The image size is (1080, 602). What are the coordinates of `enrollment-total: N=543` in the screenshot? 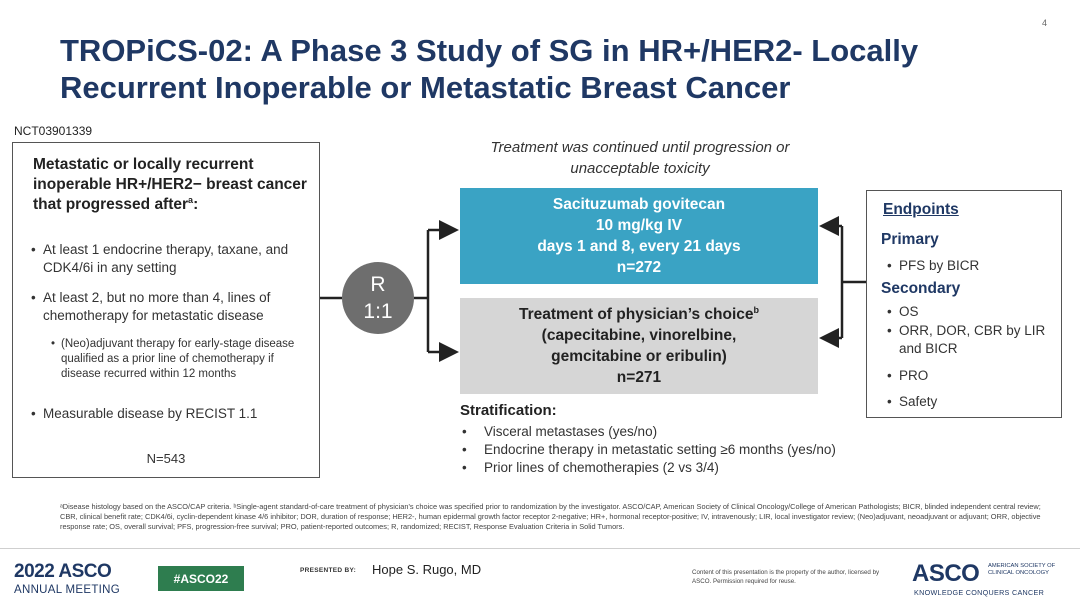 It's located at (166, 458).